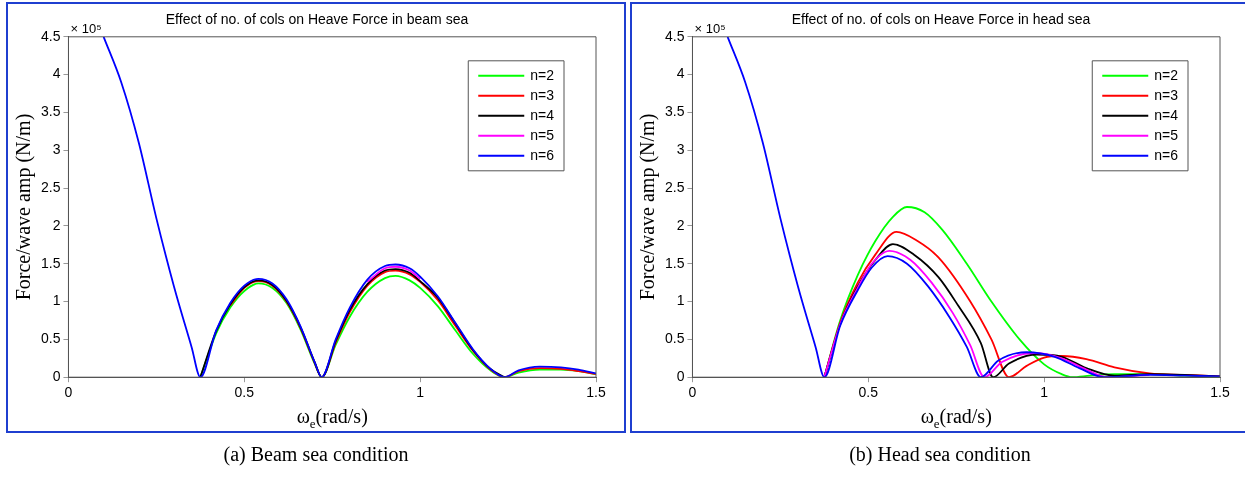  I want to click on text: (a) Beam sea condition, so click(316, 454).